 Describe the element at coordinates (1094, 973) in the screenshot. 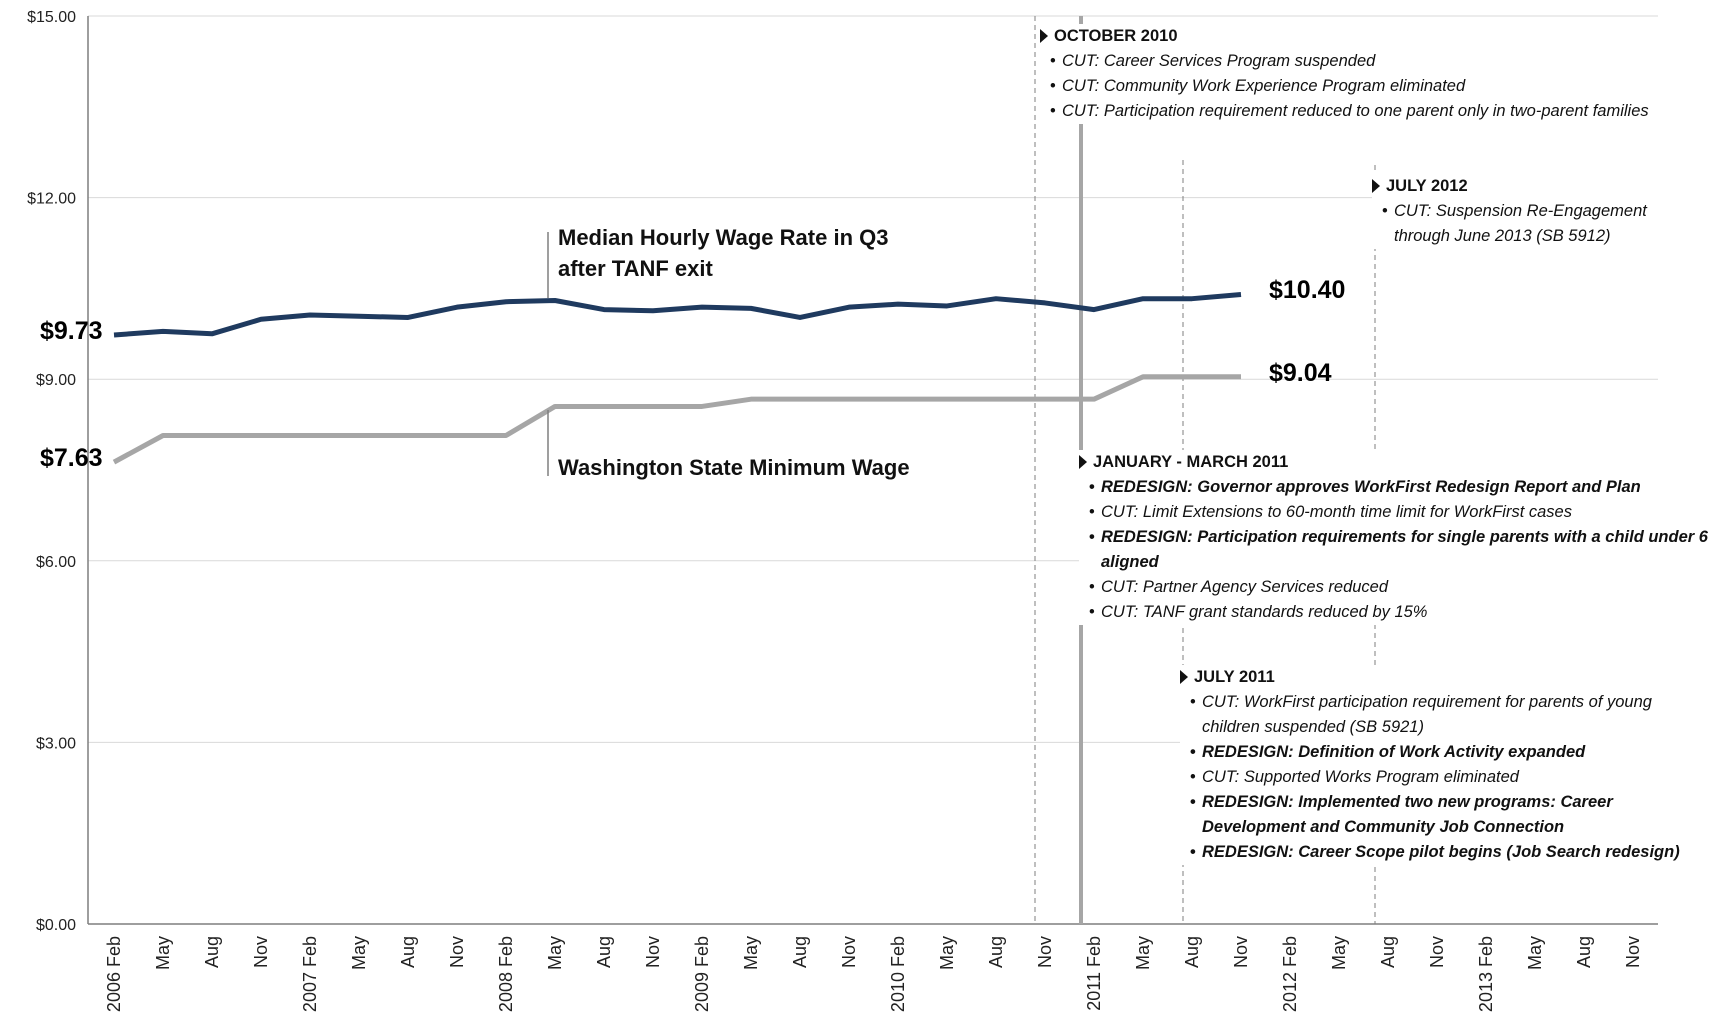

I see `x-tick-label: 2011 Feb` at that location.